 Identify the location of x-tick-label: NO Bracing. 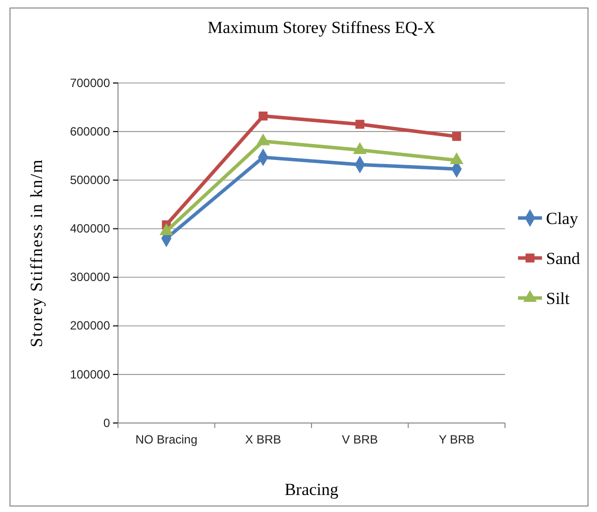
(166, 439).